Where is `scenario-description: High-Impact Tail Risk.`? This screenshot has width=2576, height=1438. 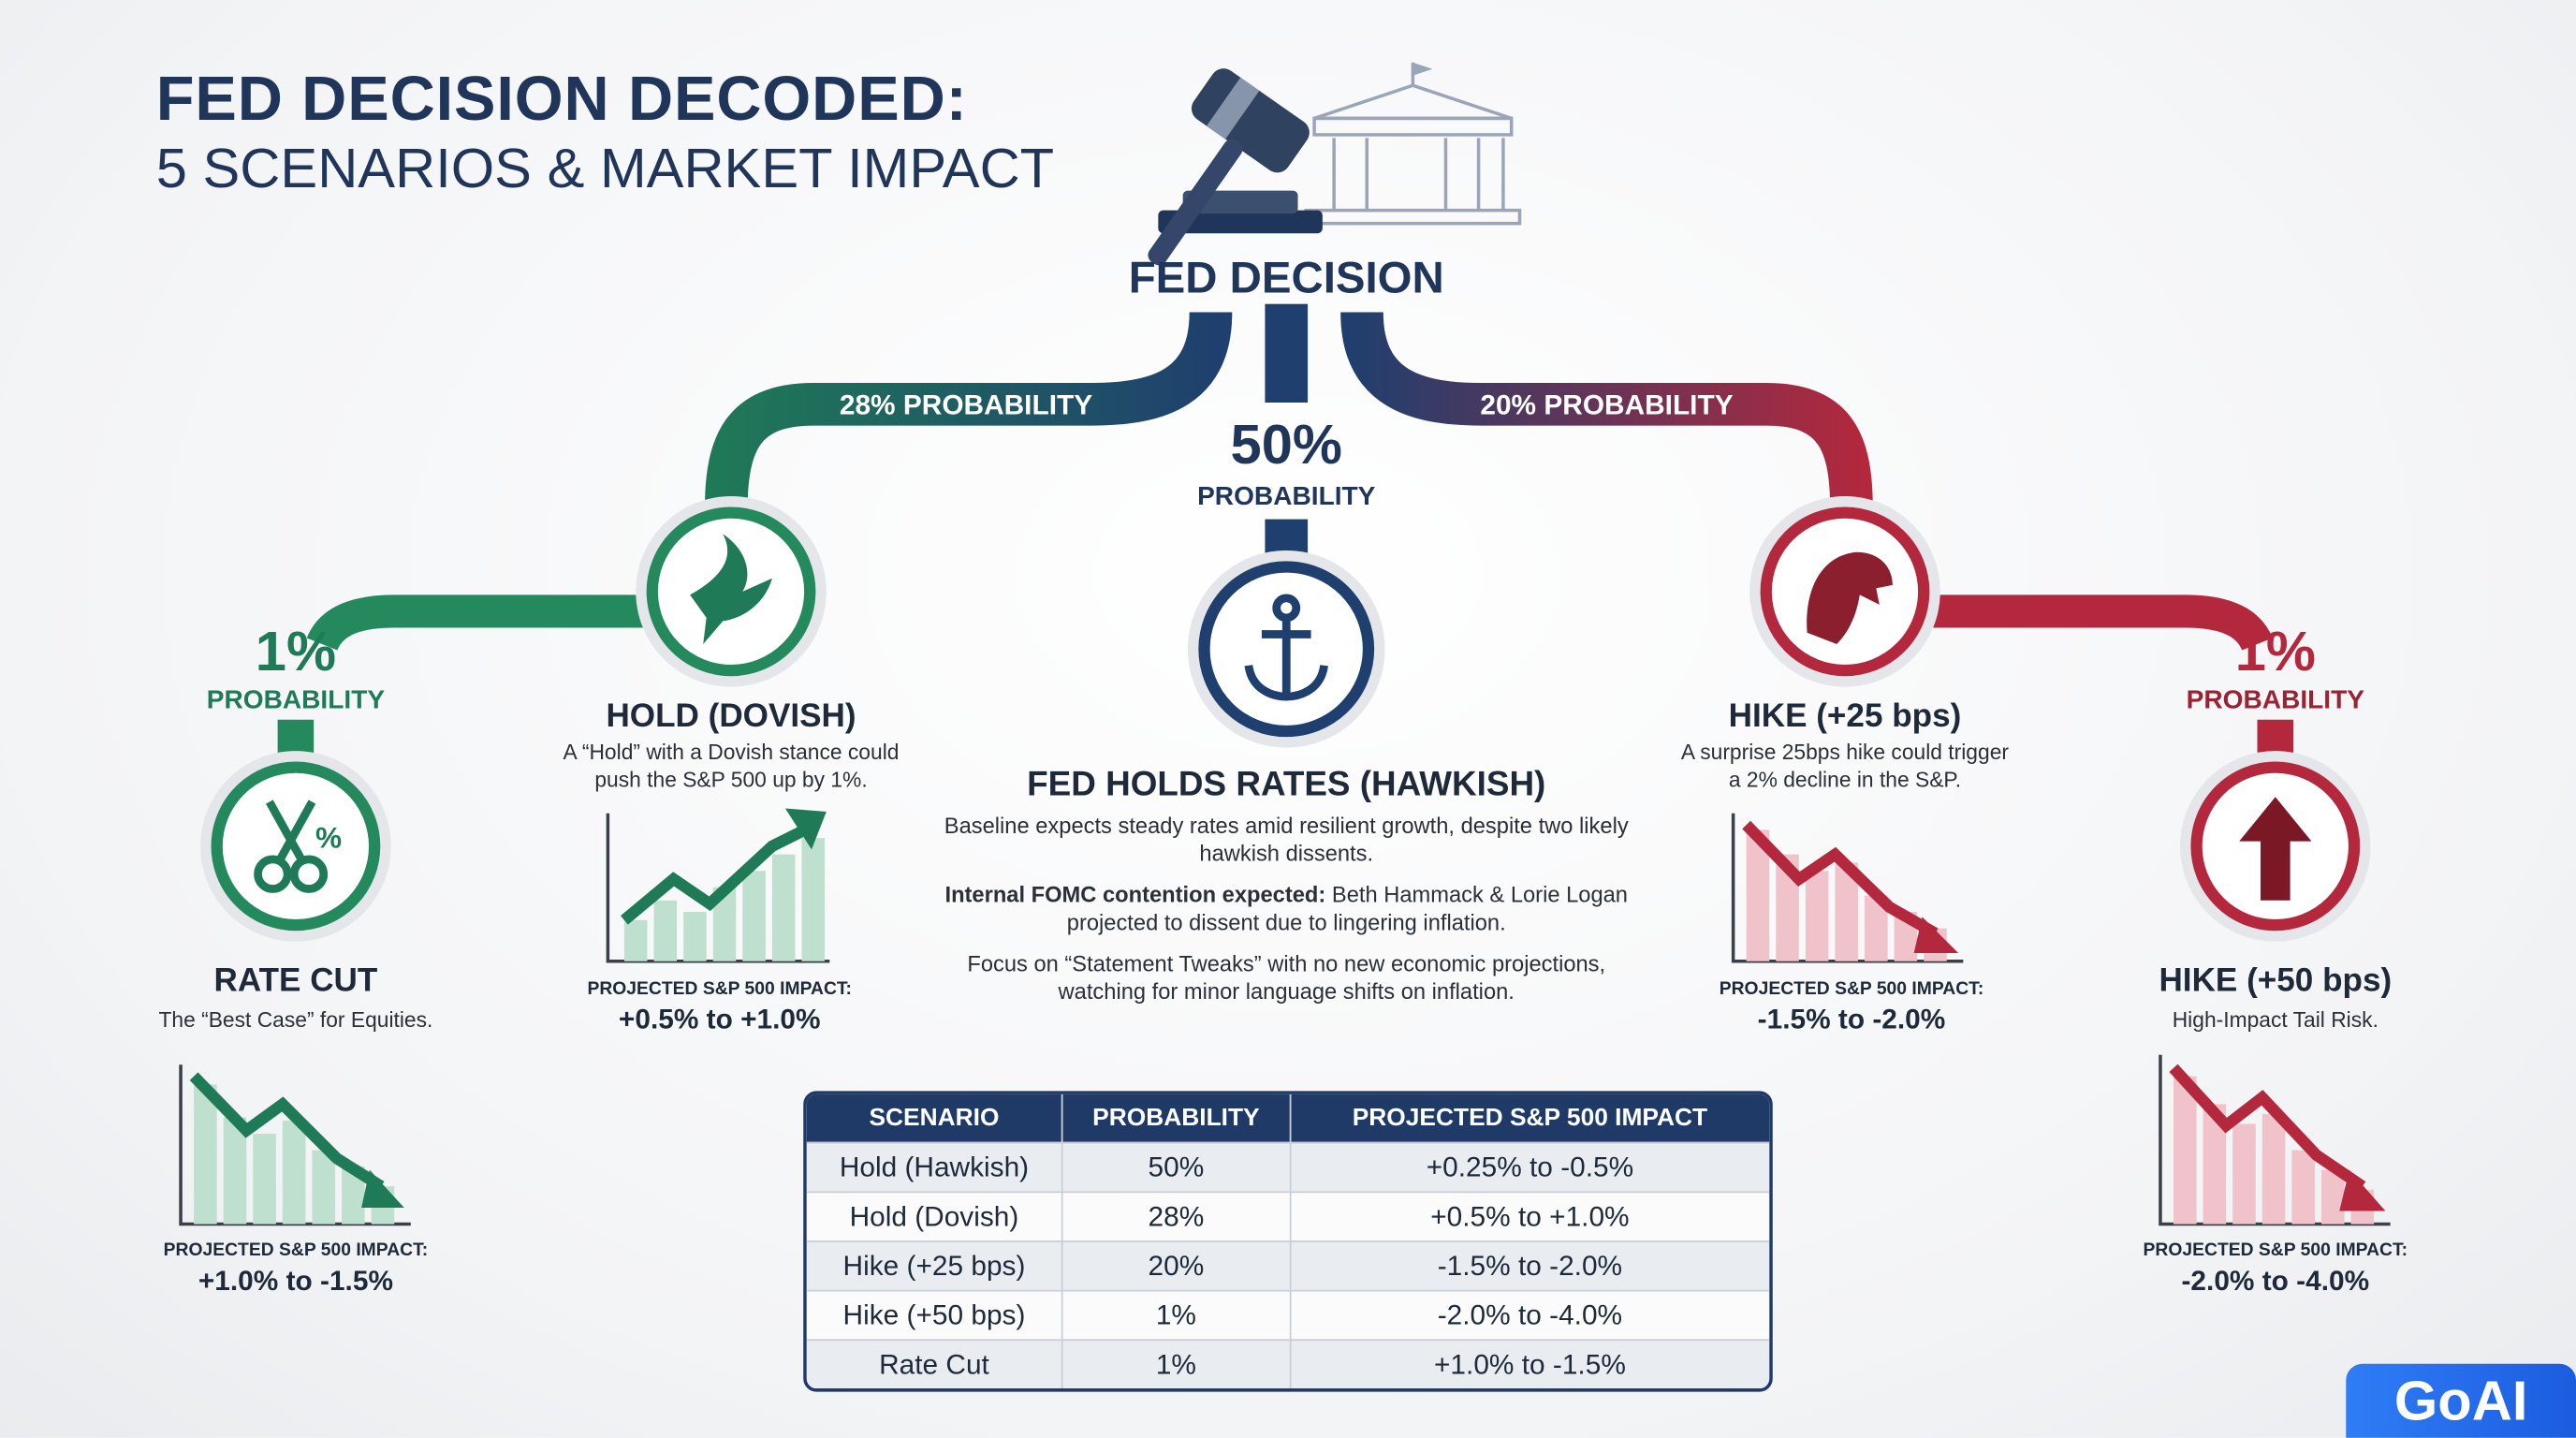
scenario-description: High-Impact Tail Risk. is located at coordinates (2275, 1019).